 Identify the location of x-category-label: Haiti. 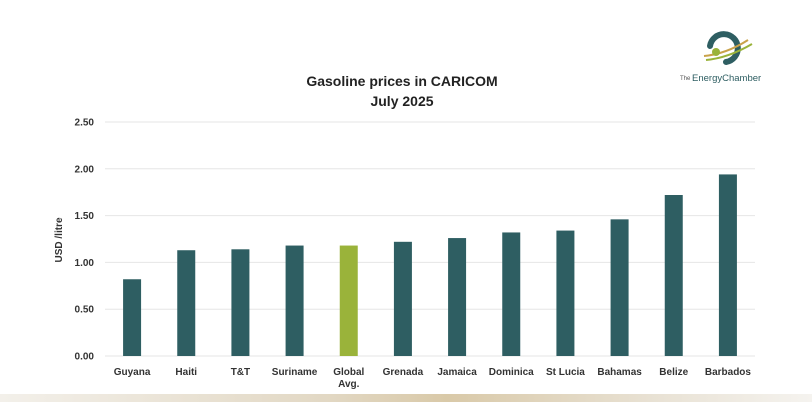
(186, 372).